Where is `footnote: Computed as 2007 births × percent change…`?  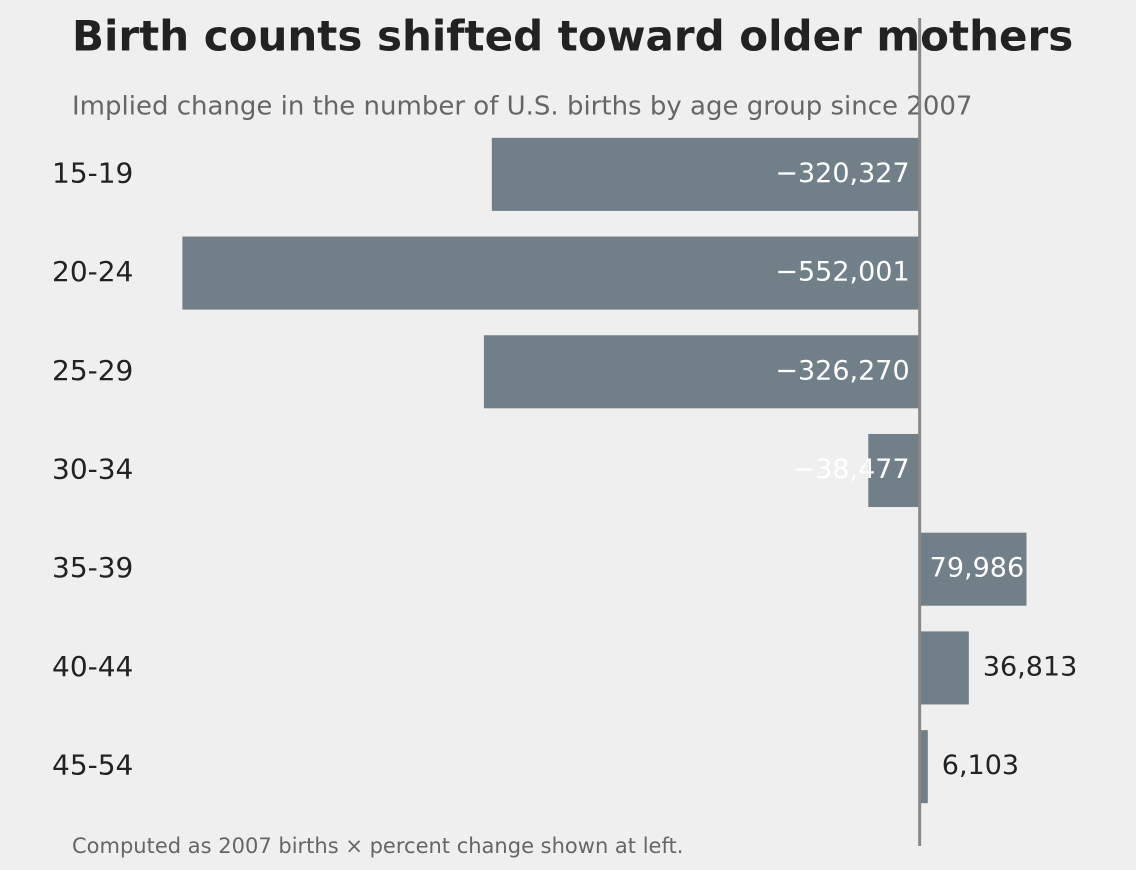
footnote: Computed as 2007 births × percent change… is located at coordinates (377, 846).